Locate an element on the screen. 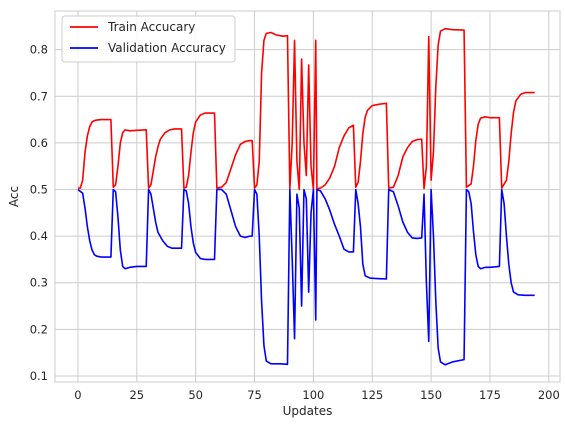  y-axis-label: Acc is located at coordinates (14, 196).